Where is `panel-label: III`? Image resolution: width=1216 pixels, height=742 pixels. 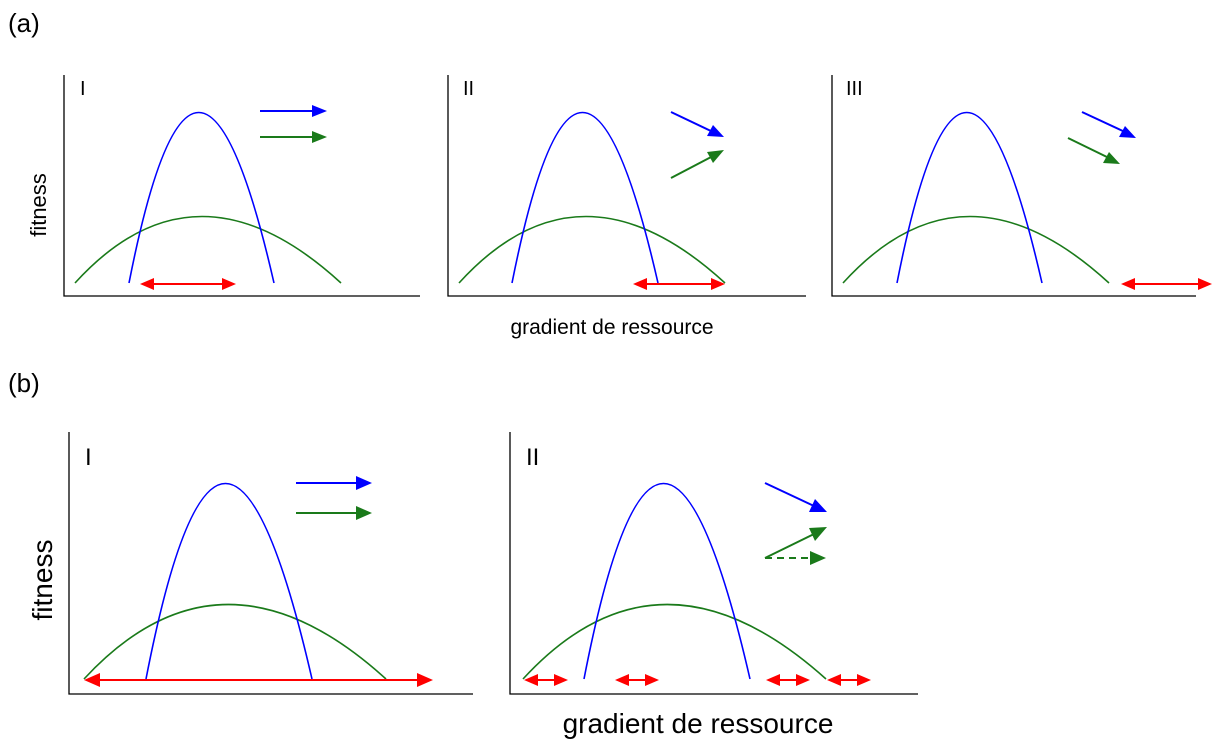 panel-label: III is located at coordinates (854, 89).